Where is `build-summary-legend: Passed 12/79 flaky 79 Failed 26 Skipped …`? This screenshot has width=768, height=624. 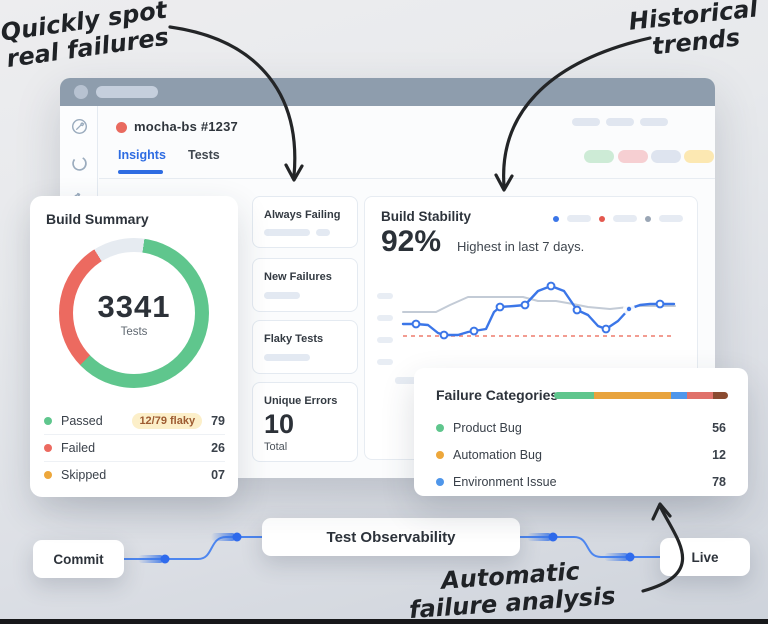 build-summary-legend: Passed 12/79 flaky 79 Failed 26 Skipped … is located at coordinates (134, 447).